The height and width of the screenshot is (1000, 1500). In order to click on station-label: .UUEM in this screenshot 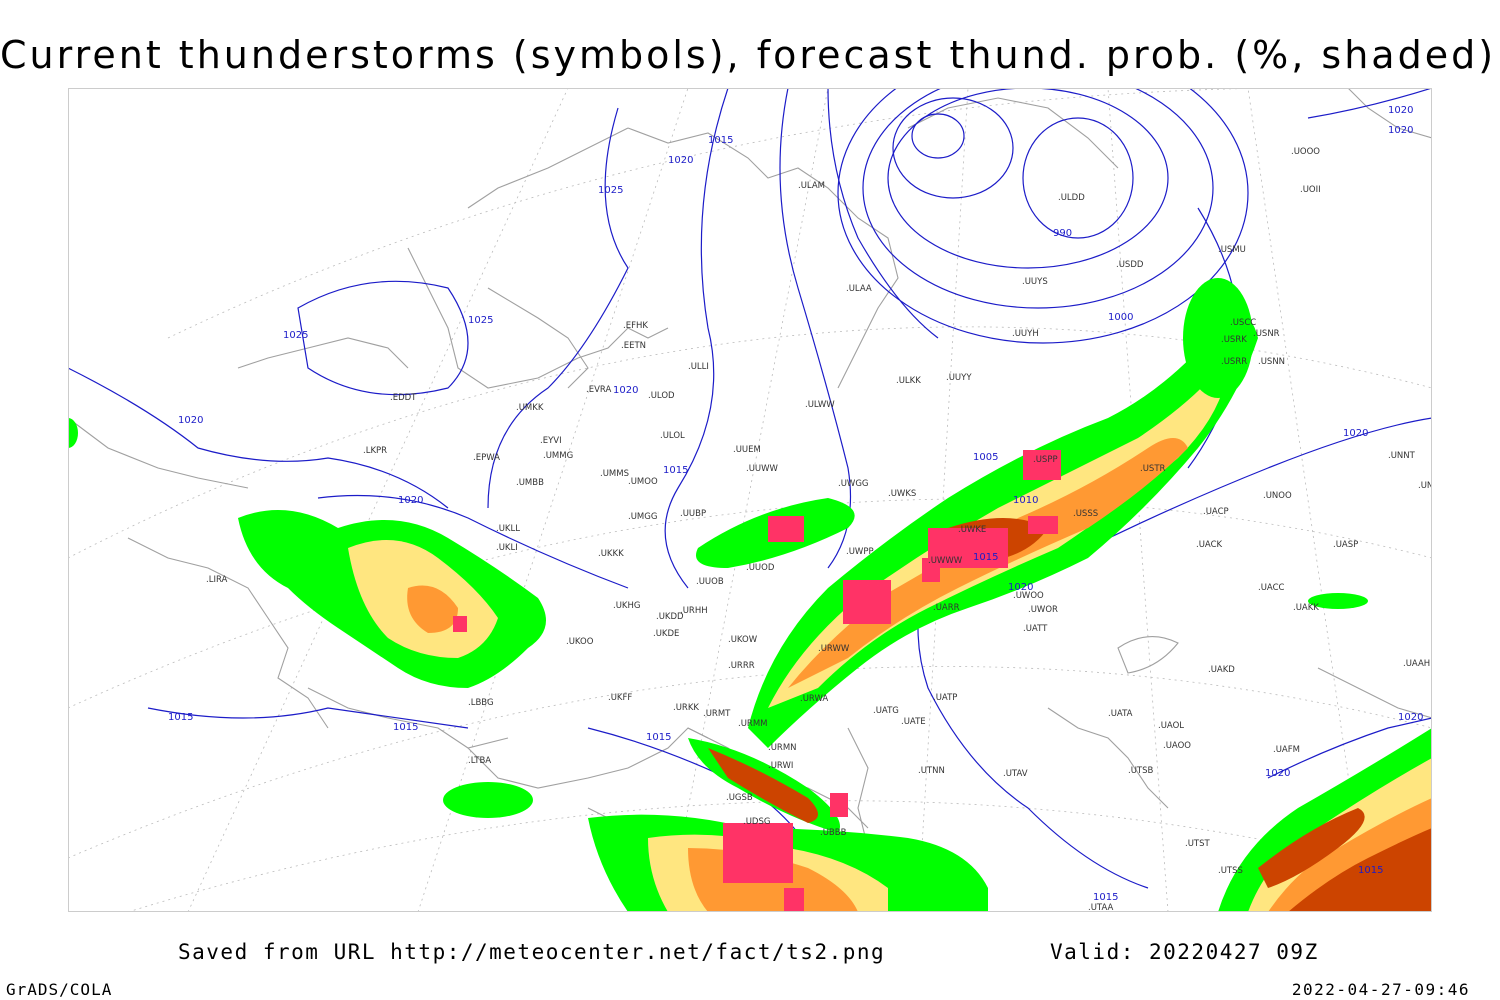, I will do `click(747, 450)`.